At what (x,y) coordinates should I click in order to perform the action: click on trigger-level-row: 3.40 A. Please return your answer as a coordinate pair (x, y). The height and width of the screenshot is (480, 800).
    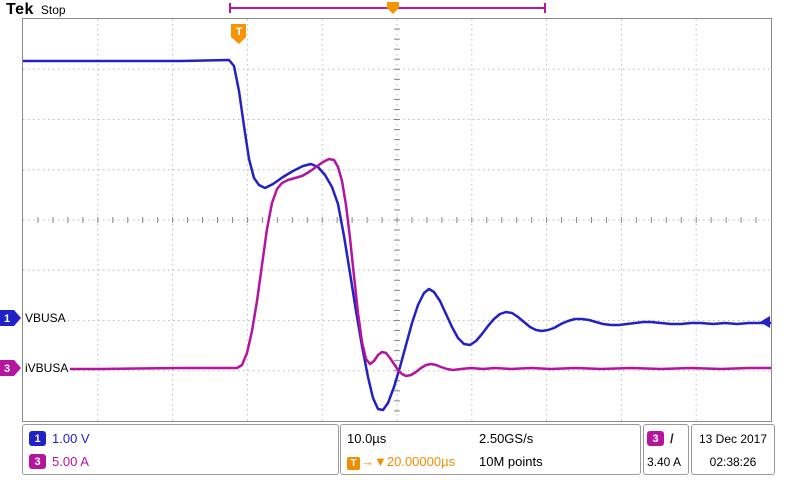
    Looking at the image, I should click on (666, 461).